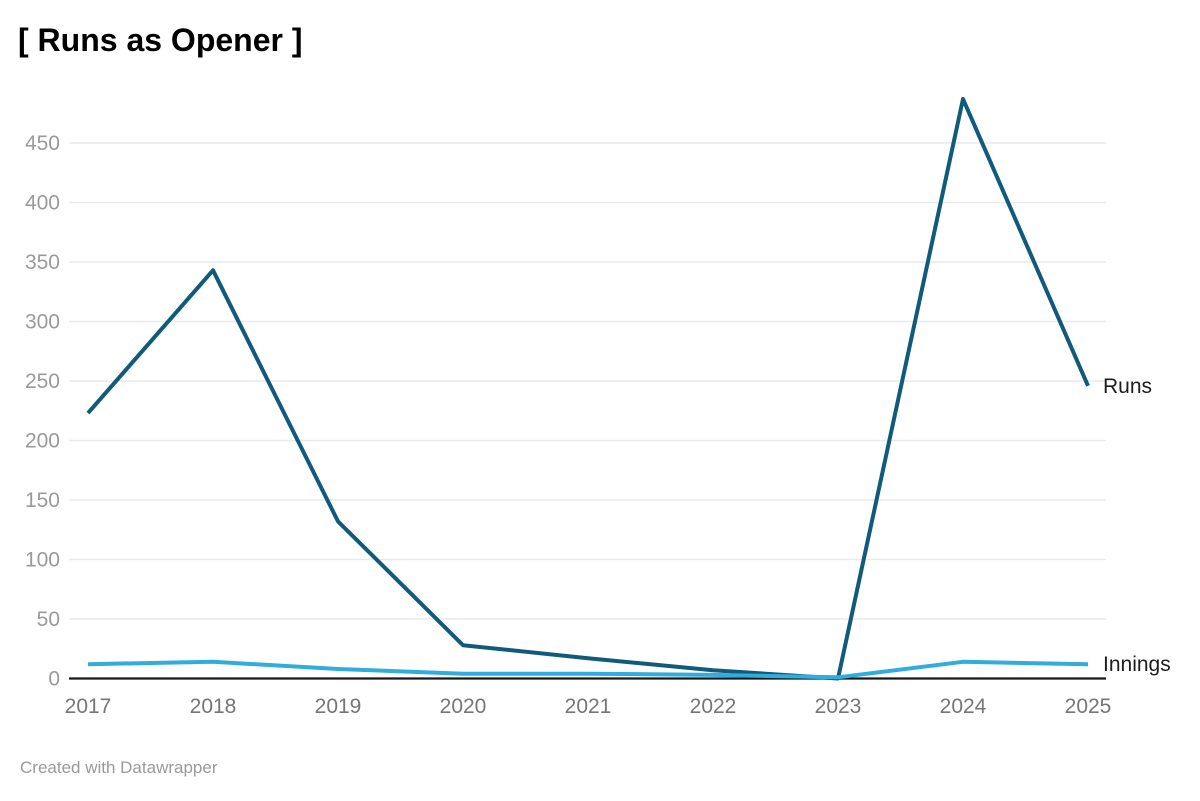  Describe the element at coordinates (42, 143) in the screenshot. I see `y-tick-label: 450` at that location.